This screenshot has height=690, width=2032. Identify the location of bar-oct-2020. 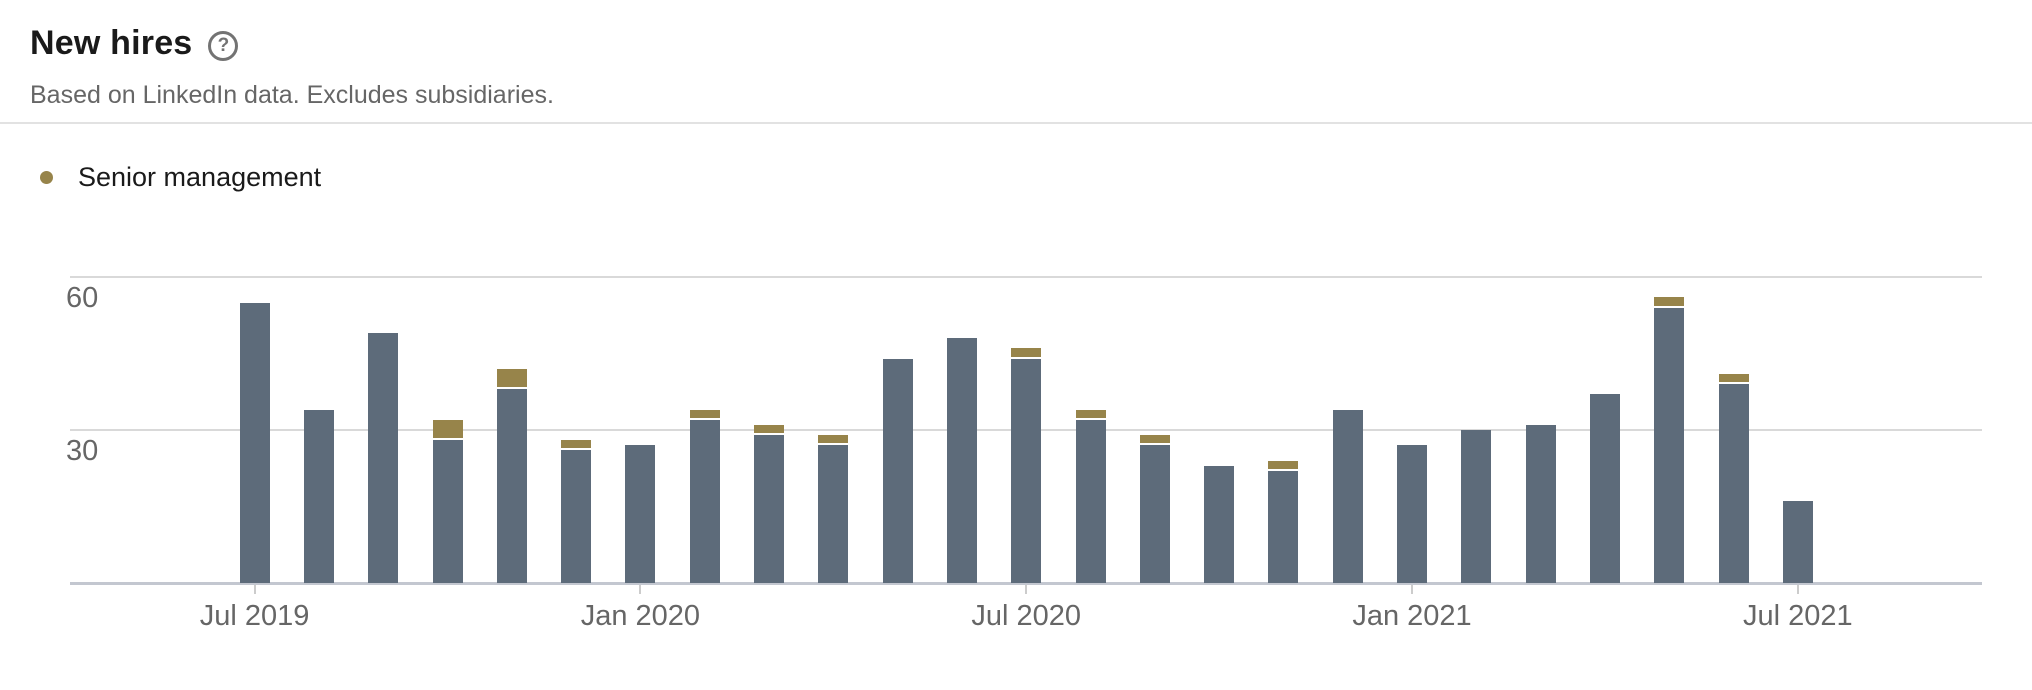
(1219, 524).